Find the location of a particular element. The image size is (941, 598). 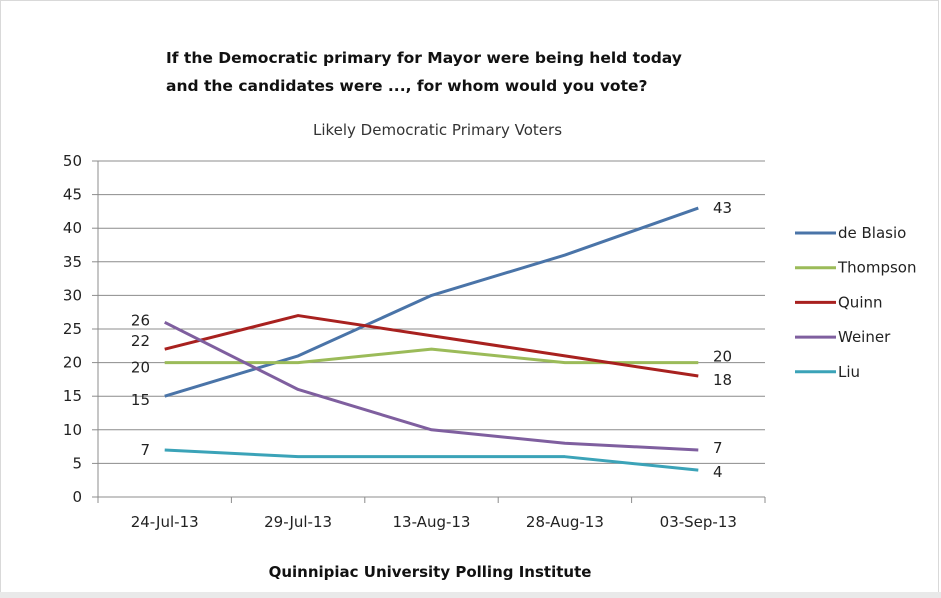

y-tick-label: 45 is located at coordinates (72, 195).